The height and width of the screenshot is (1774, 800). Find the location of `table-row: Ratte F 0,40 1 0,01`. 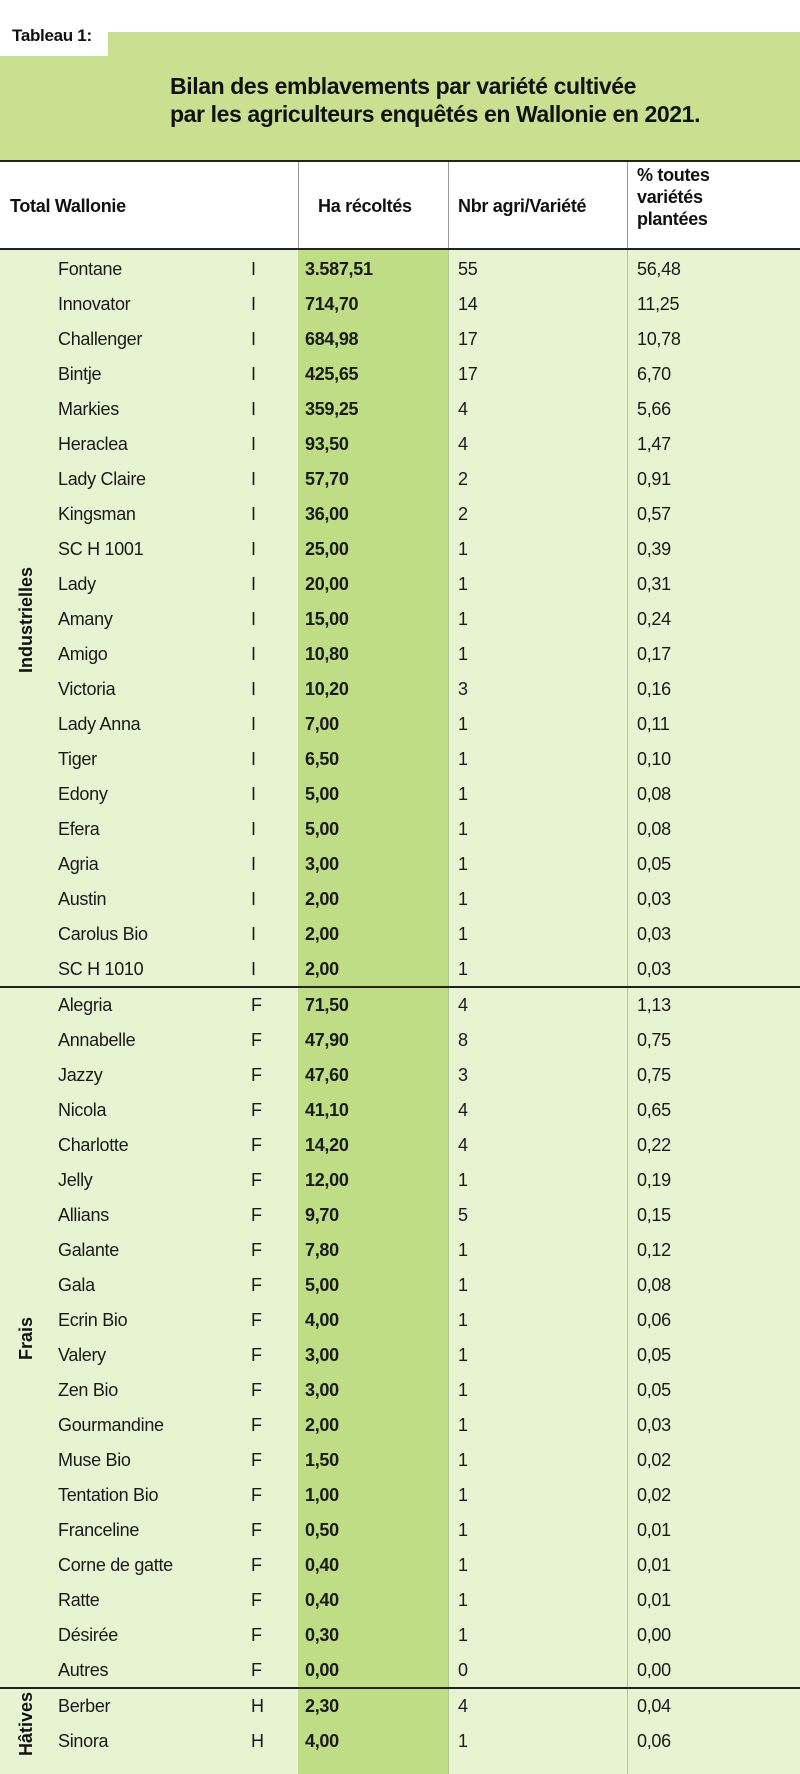

table-row: Ratte F 0,40 1 0,01 is located at coordinates (400, 1600).